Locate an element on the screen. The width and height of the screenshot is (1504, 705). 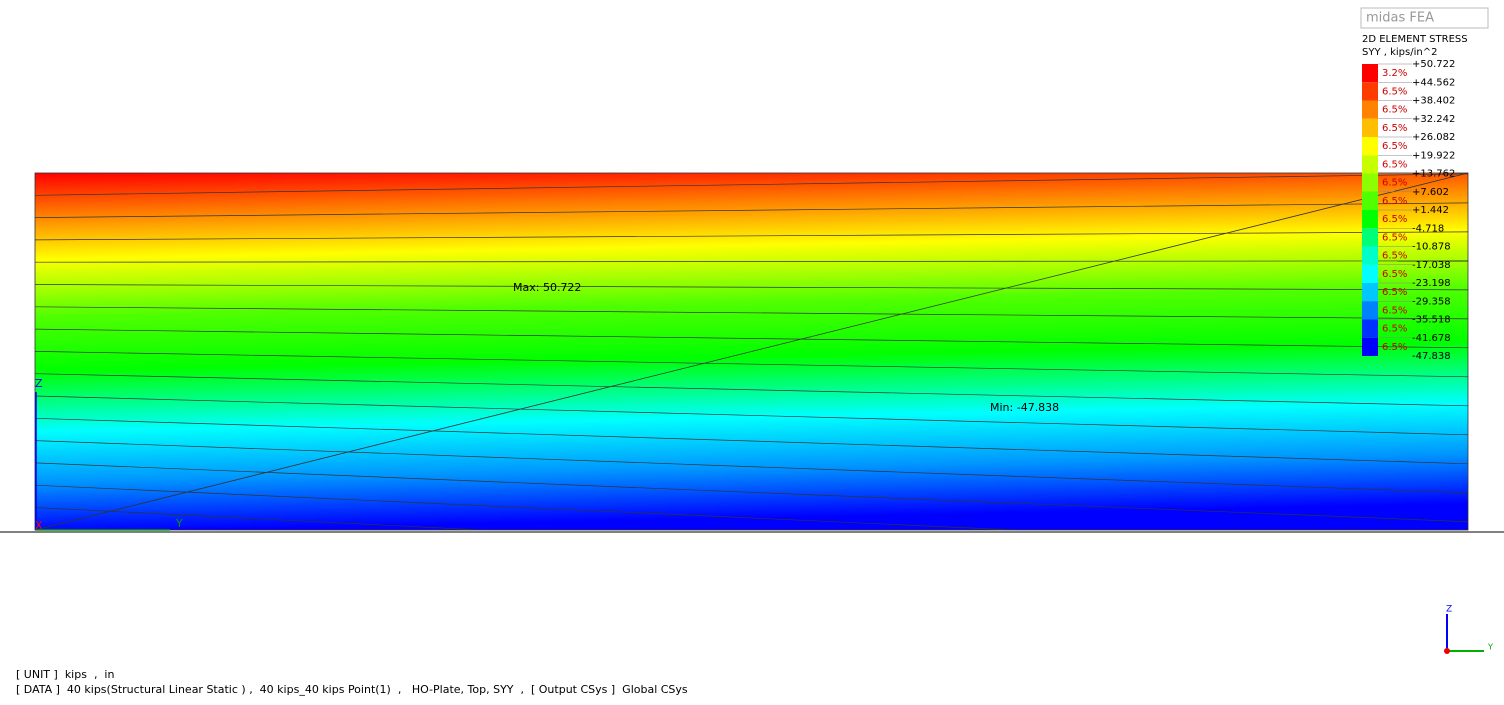
x-label: X is located at coordinates (39, 525).